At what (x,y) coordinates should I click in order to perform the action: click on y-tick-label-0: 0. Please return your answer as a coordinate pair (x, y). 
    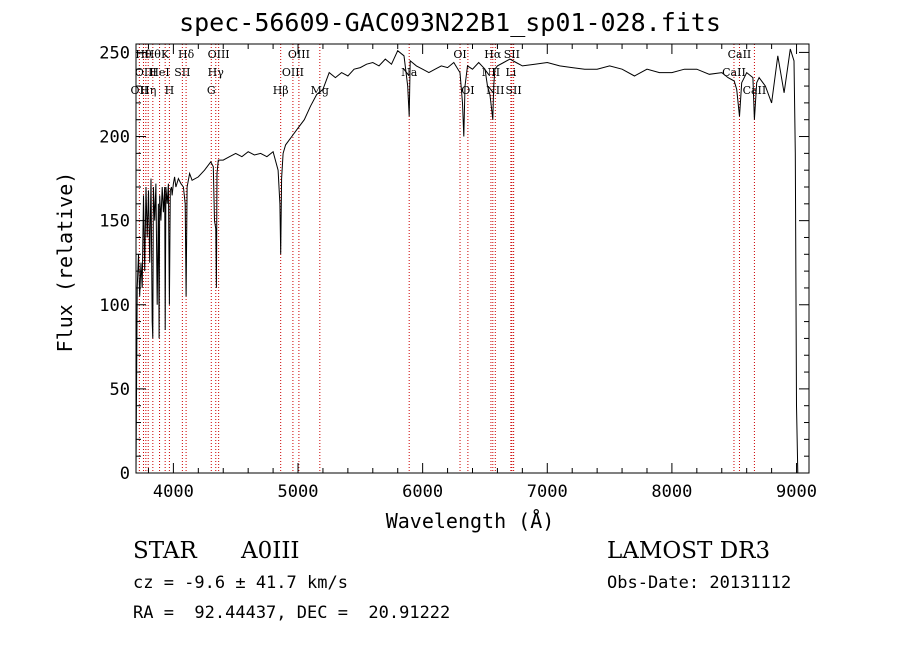
    Looking at the image, I should click on (125, 474).